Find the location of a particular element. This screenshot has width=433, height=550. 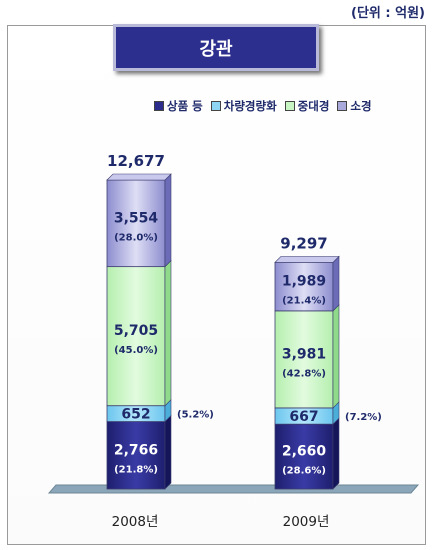

pct-label-large-diameter-1: (42.8%) is located at coordinates (304, 373).